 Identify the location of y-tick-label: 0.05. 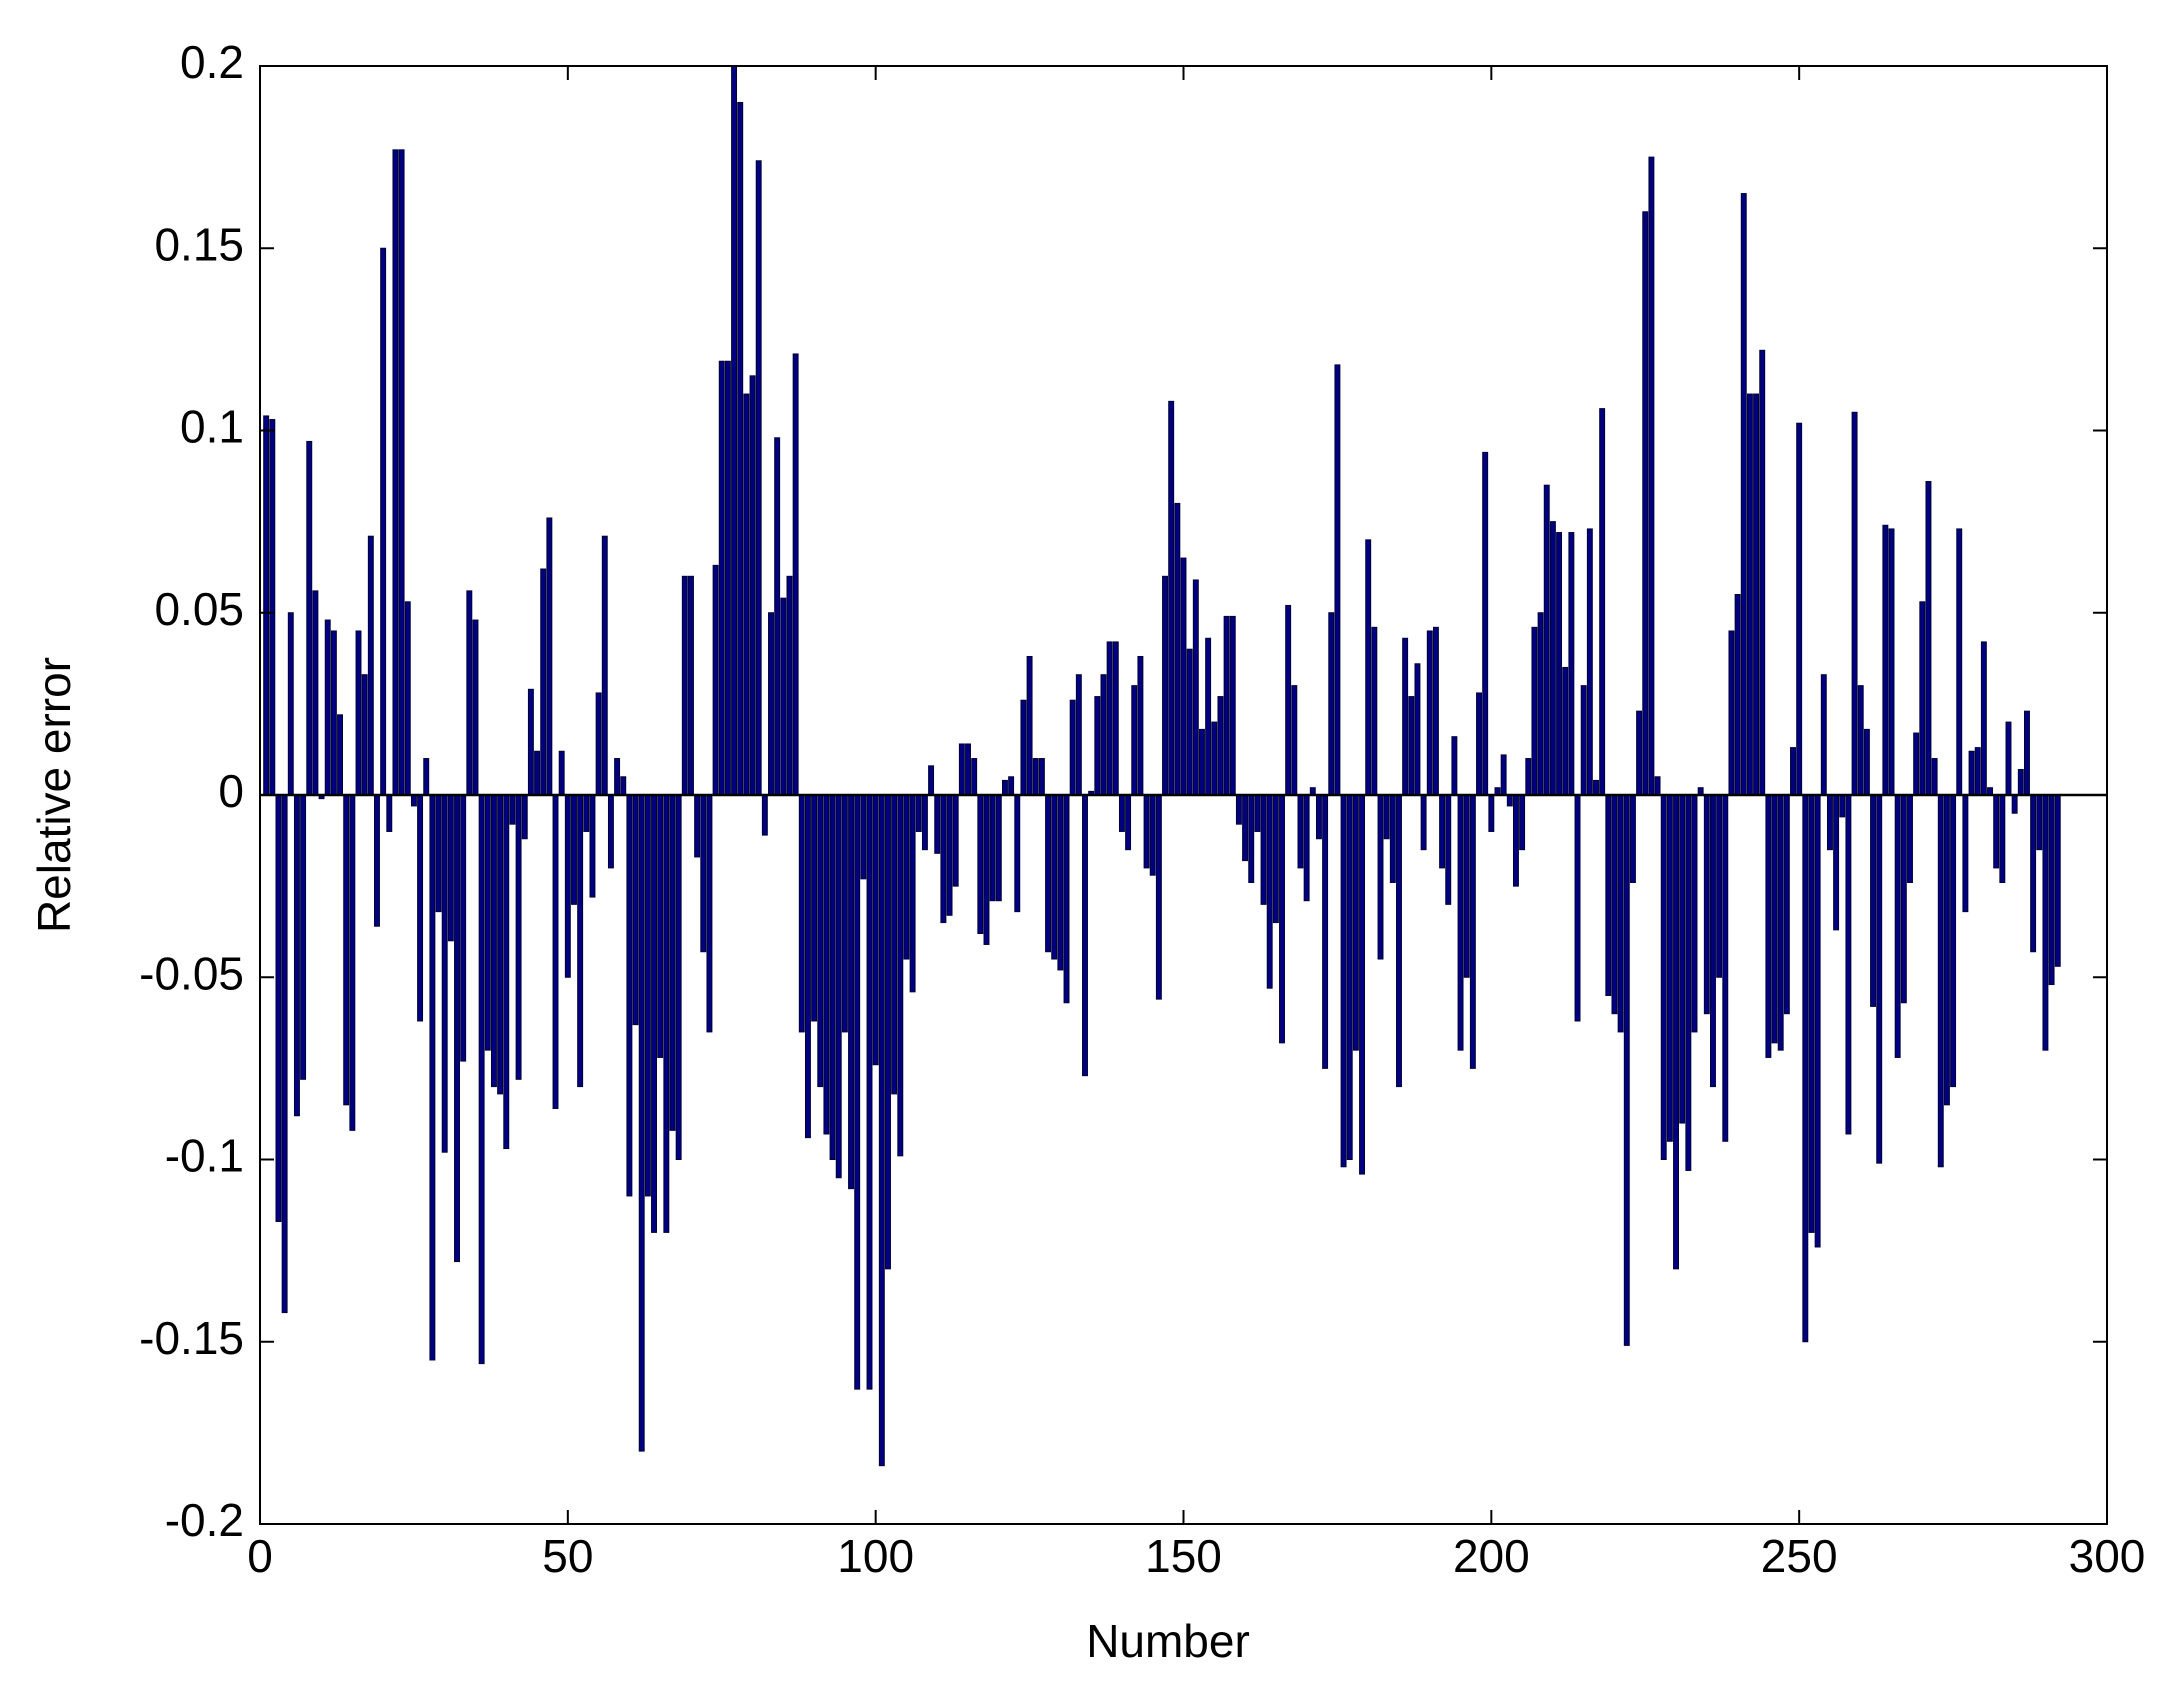
(199, 609).